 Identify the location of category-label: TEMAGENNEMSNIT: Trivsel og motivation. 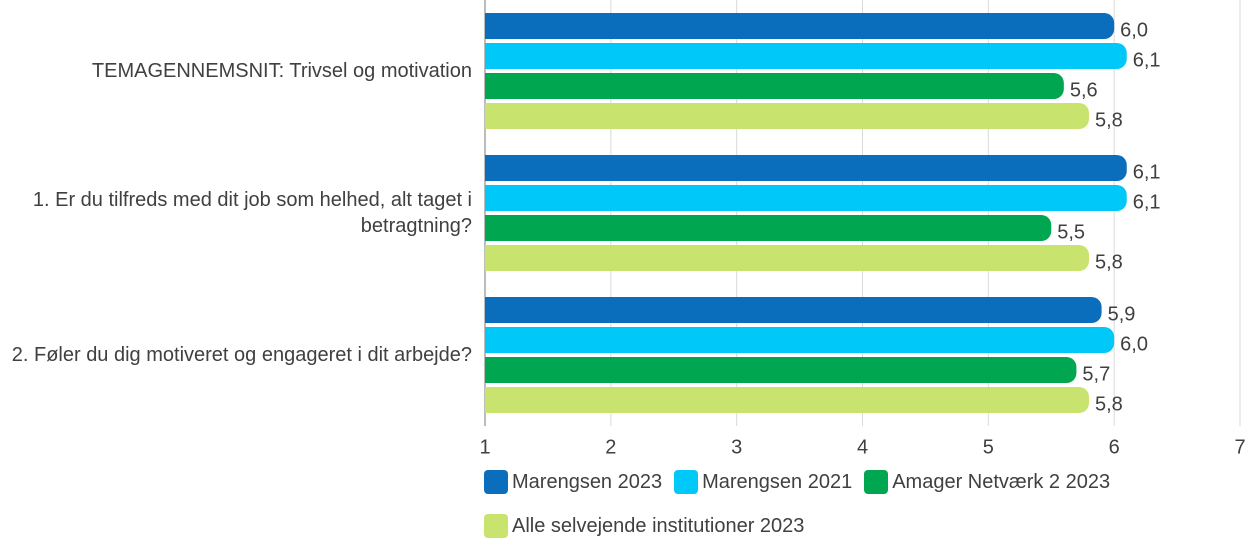
(281, 71).